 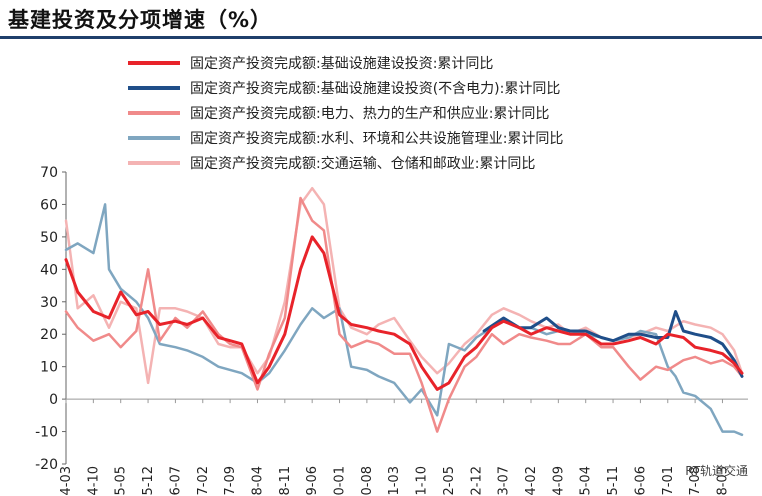 What do you see at coordinates (53, 400) in the screenshot?
I see `y-tick-label: 0` at bounding box center [53, 400].